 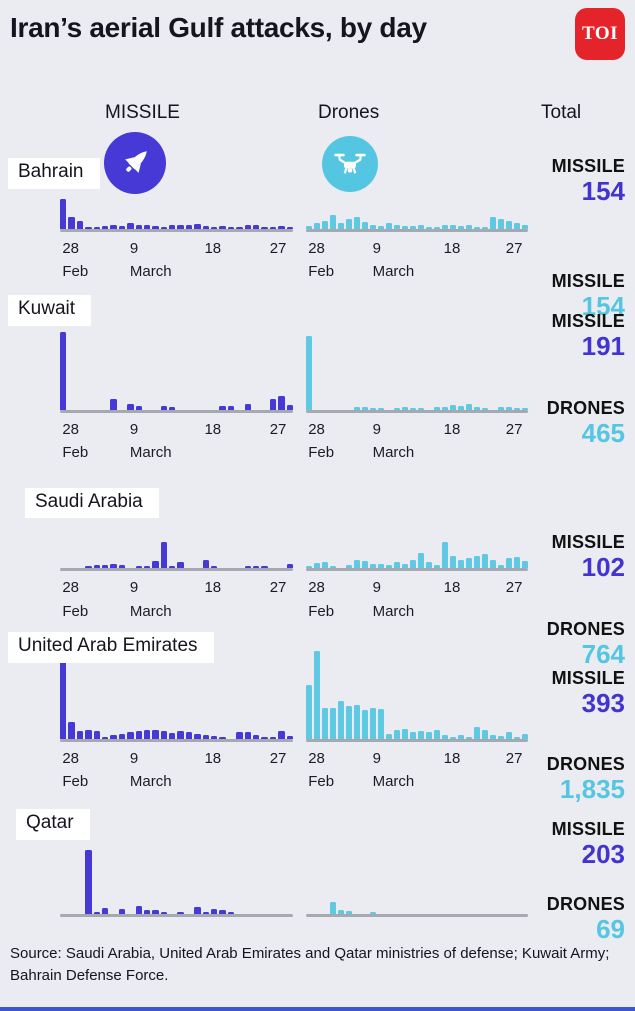 I want to click on drone-icon-glyph, so click(x=350, y=163).